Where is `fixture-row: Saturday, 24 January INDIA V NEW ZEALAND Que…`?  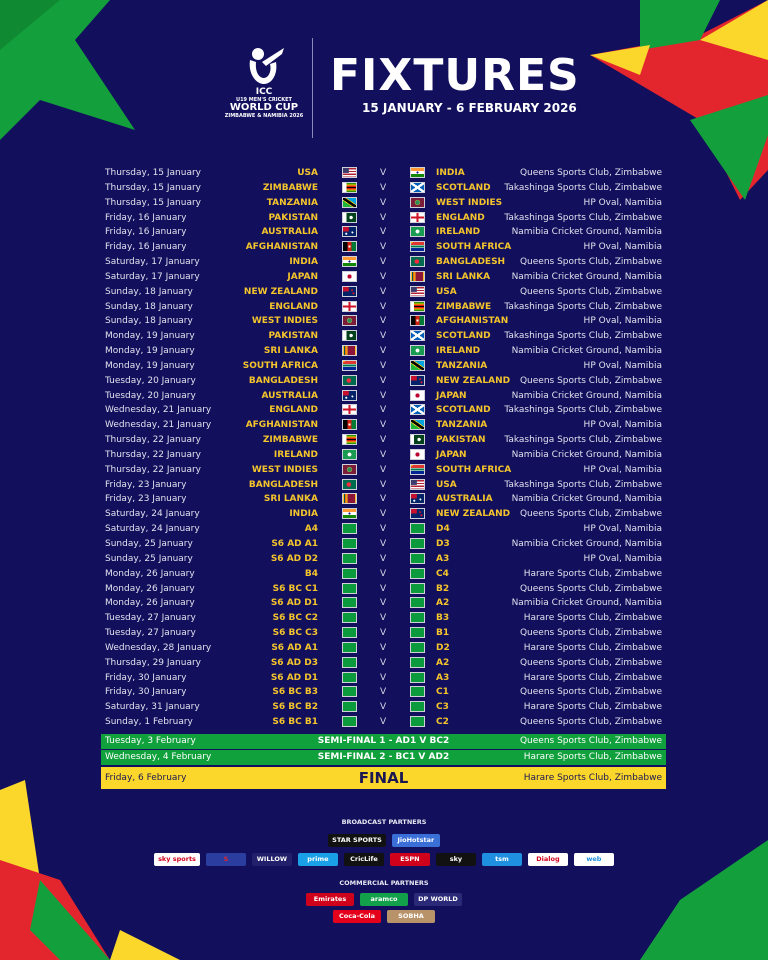 fixture-row: Saturday, 24 January INDIA V NEW ZEALAND Que… is located at coordinates (383, 514).